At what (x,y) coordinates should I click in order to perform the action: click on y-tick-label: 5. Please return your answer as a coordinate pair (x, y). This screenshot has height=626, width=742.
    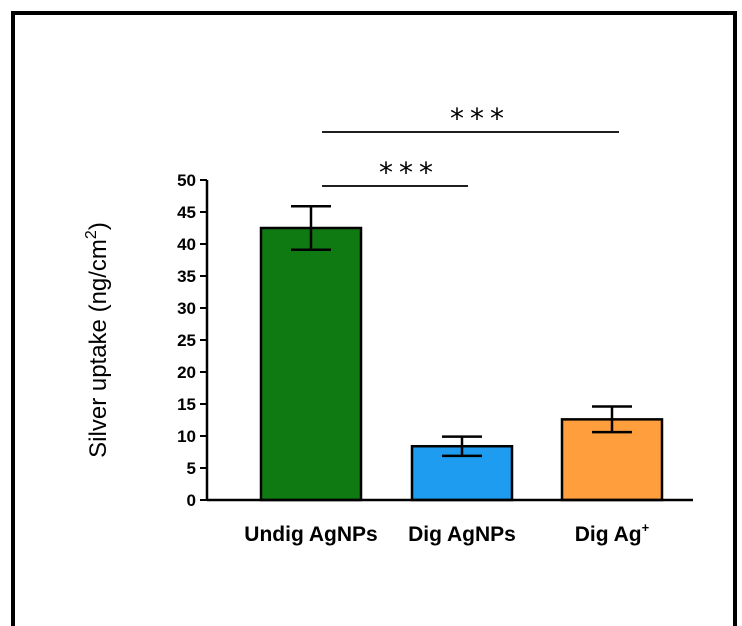
    Looking at the image, I should click on (191, 468).